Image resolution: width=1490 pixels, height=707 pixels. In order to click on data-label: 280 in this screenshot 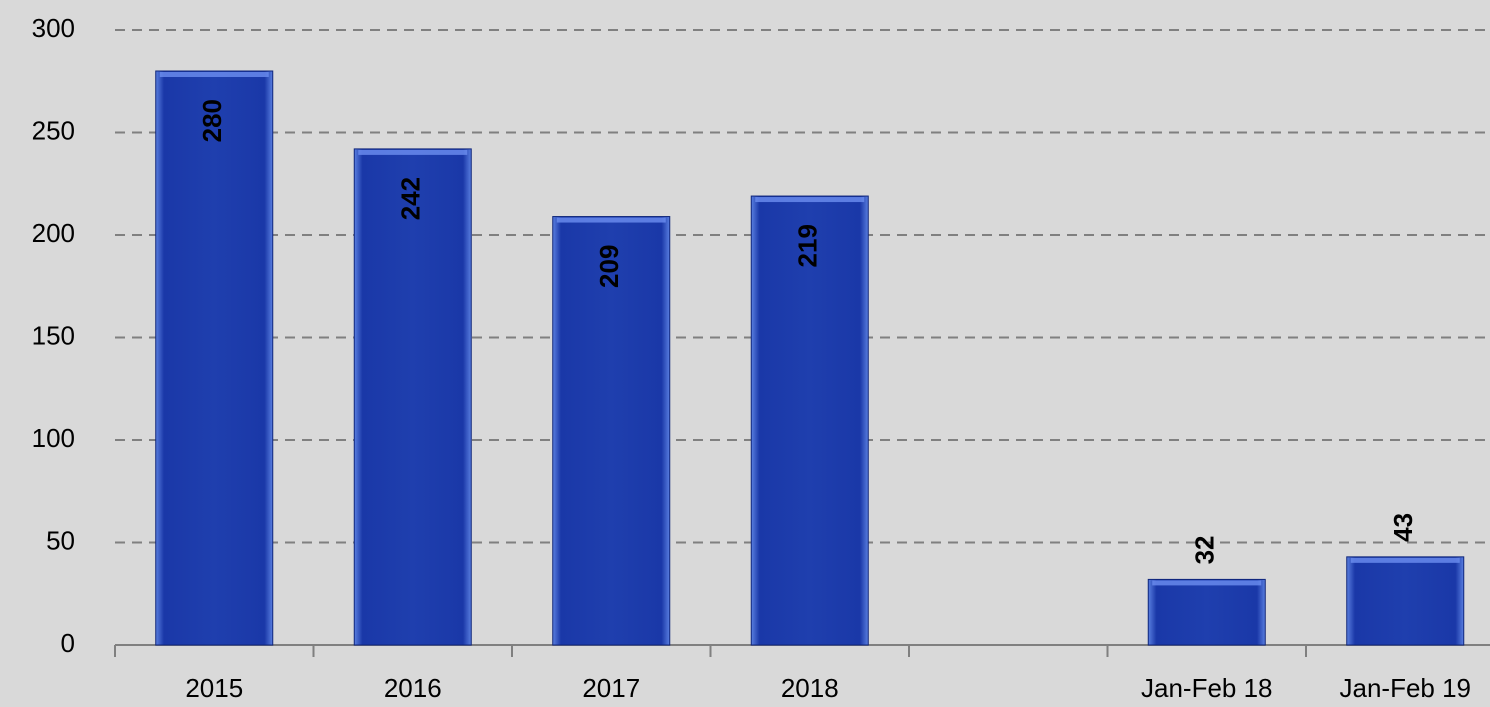, I will do `click(212, 120)`.